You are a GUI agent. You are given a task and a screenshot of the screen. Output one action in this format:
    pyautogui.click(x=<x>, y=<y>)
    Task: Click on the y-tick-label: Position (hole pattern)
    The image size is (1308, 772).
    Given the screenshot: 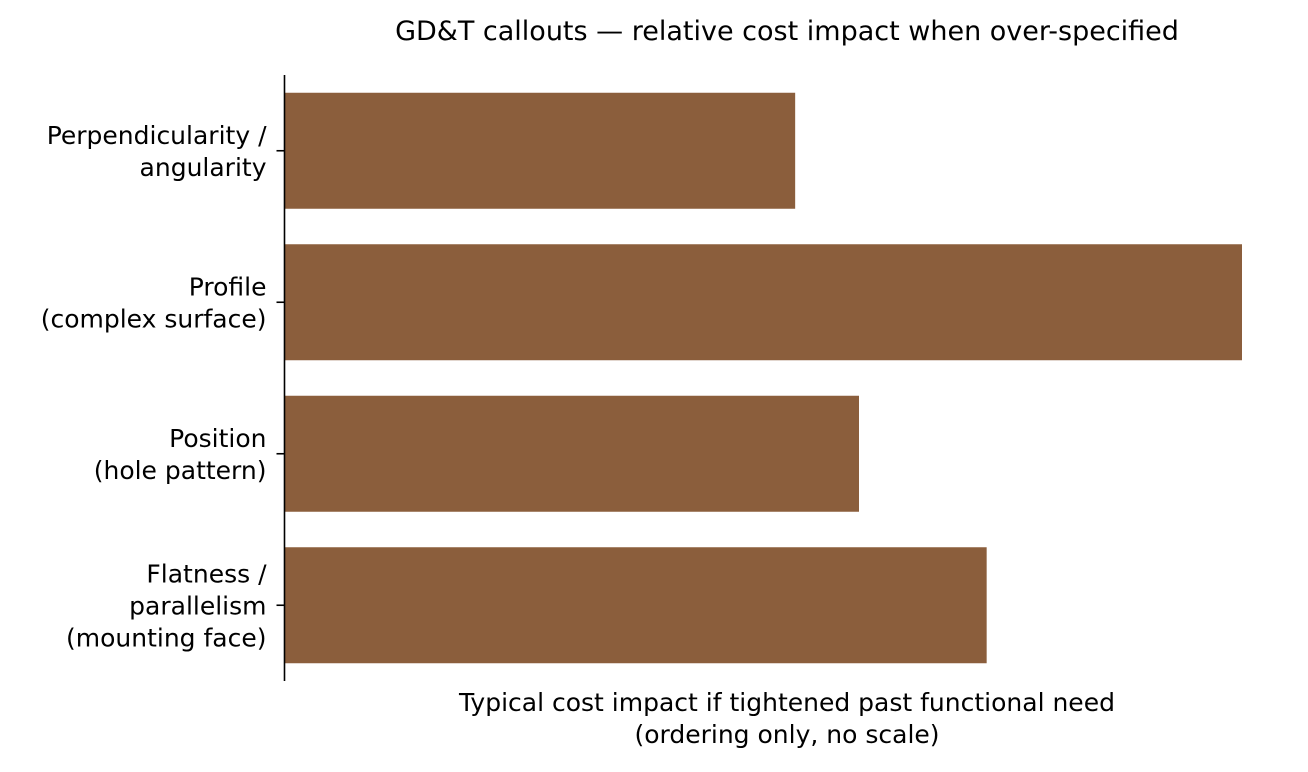 What is the action you would take?
    pyautogui.click(x=180, y=454)
    